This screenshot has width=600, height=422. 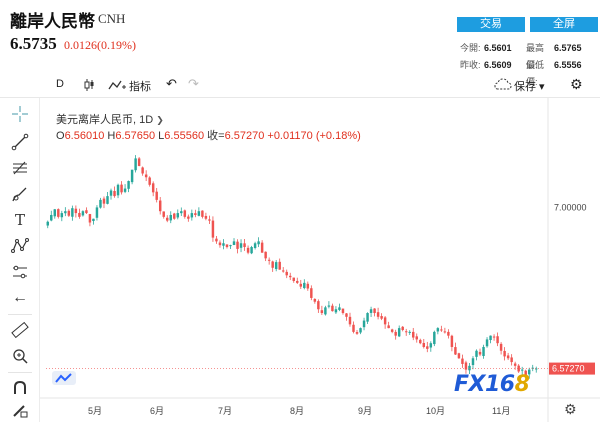 What do you see at coordinates (529, 87) in the screenshot?
I see `save-button: 保存 ▾` at bounding box center [529, 87].